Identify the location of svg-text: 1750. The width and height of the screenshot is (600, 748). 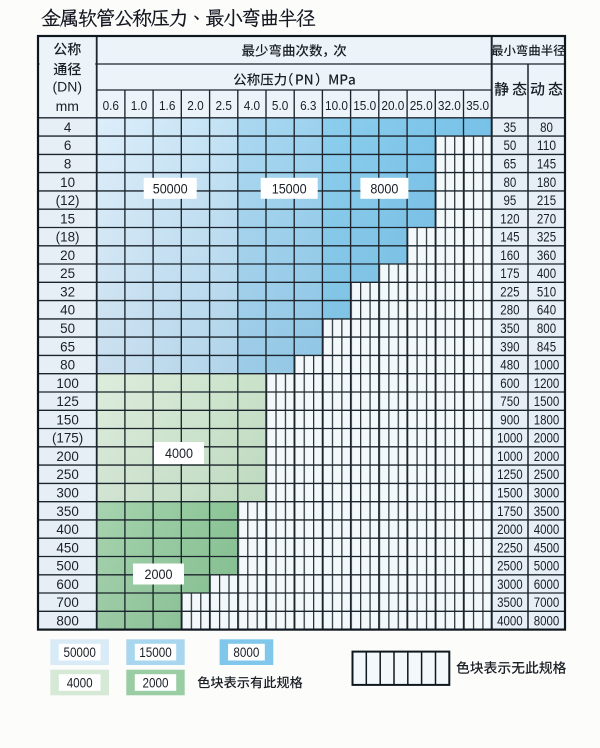
(510, 511).